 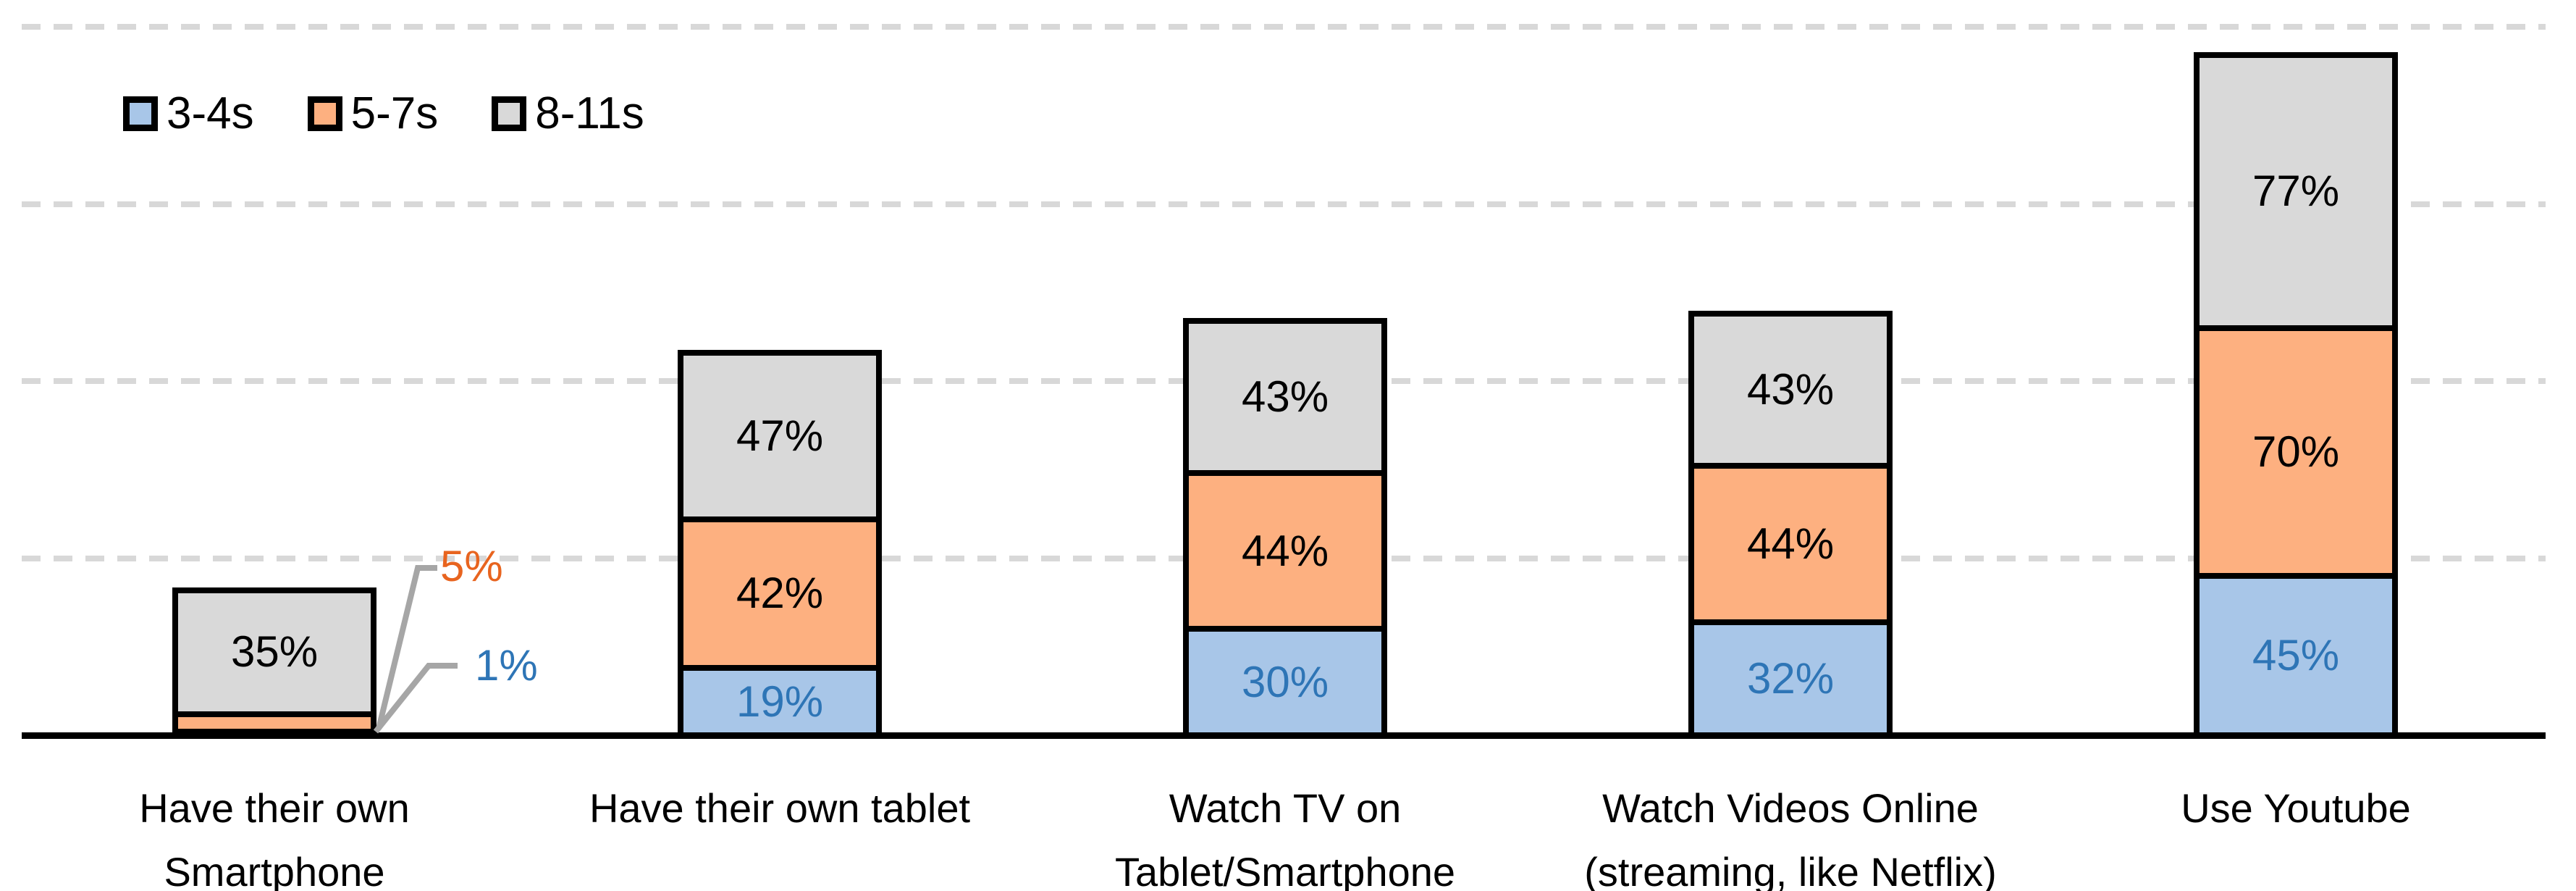 What do you see at coordinates (210, 113) in the screenshot?
I see `legend-label: 3-4s` at bounding box center [210, 113].